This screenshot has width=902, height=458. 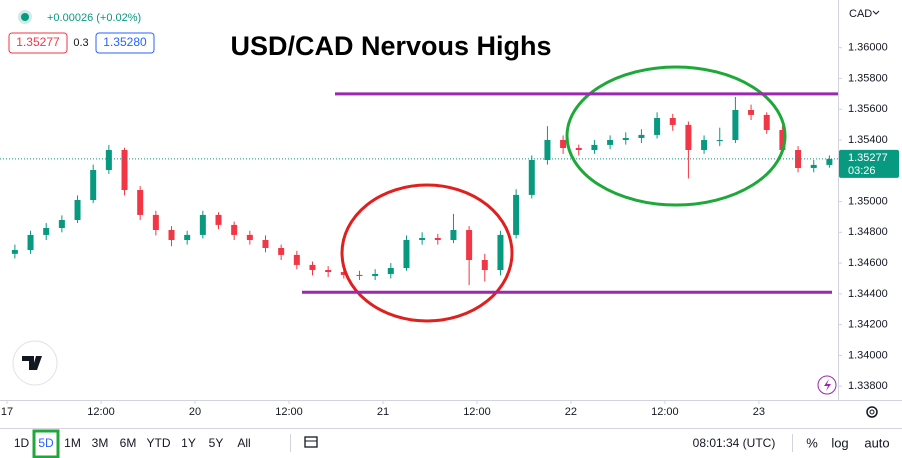 What do you see at coordinates (72, 443) in the screenshot?
I see `range-button: 1M` at bounding box center [72, 443].